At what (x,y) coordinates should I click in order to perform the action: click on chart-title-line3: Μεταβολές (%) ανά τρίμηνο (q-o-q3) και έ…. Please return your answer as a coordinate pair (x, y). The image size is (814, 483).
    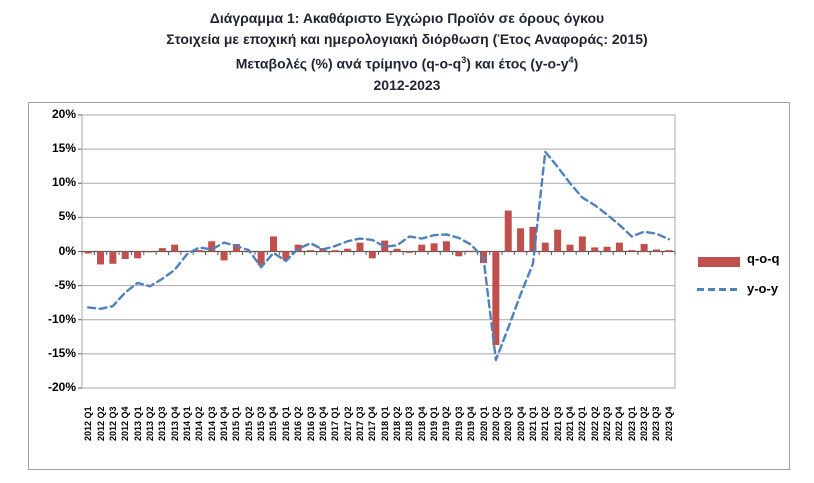
    Looking at the image, I should click on (407, 63).